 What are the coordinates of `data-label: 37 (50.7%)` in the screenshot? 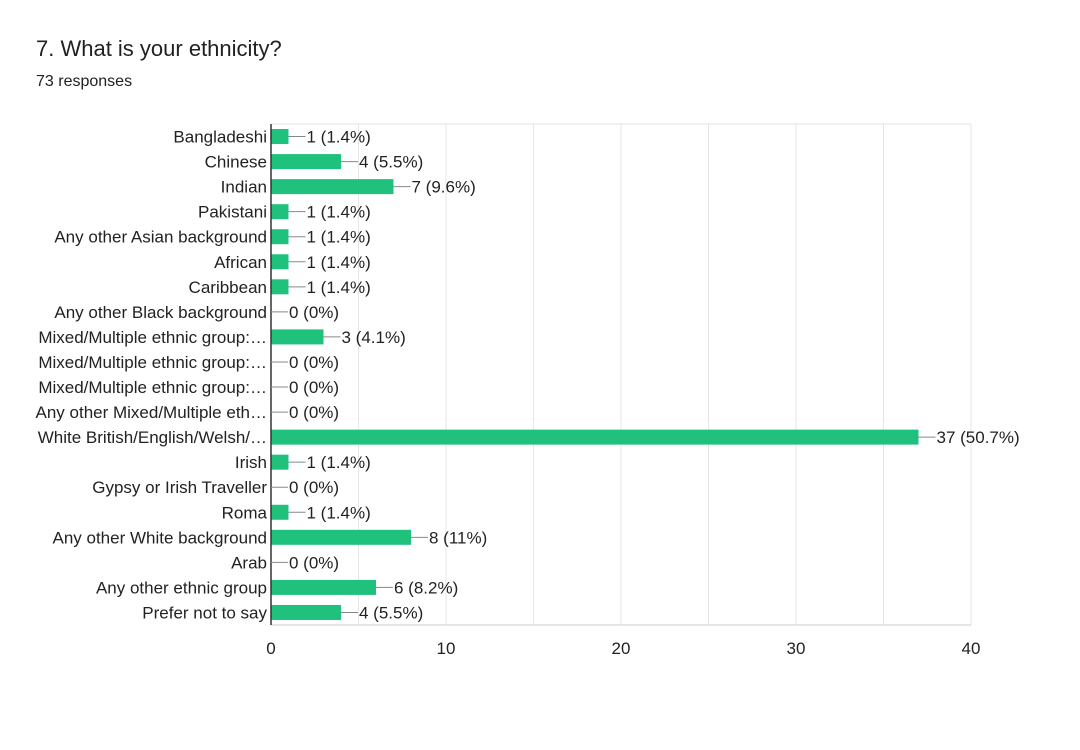 It's located at (978, 437).